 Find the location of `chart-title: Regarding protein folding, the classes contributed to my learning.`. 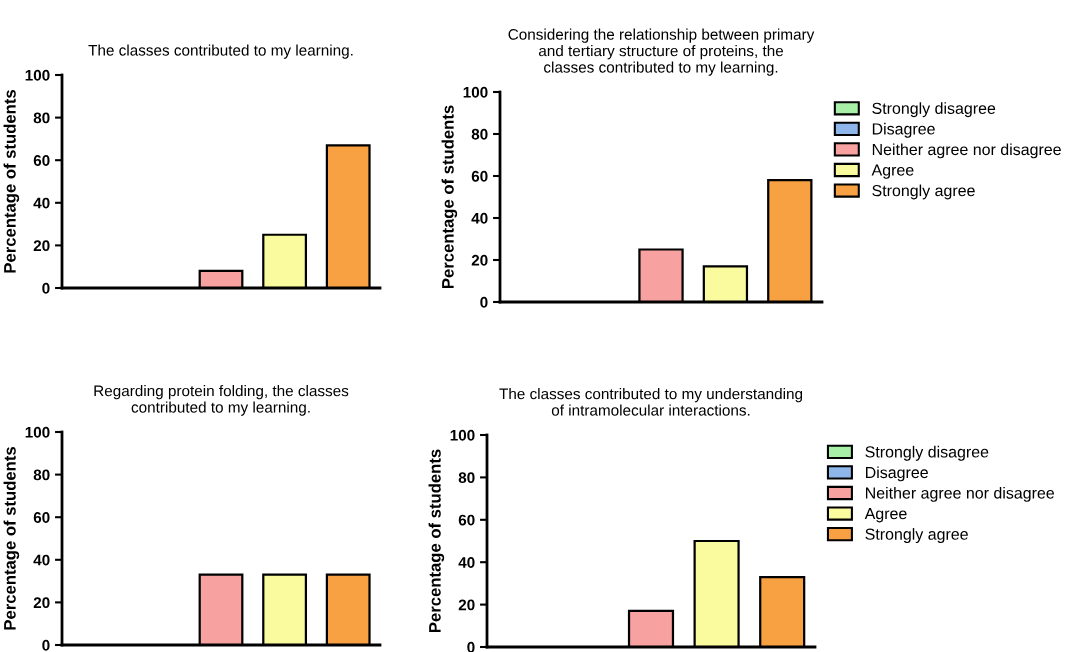

chart-title: Regarding protein folding, the classes contributed to my learning. is located at coordinates (221, 400).